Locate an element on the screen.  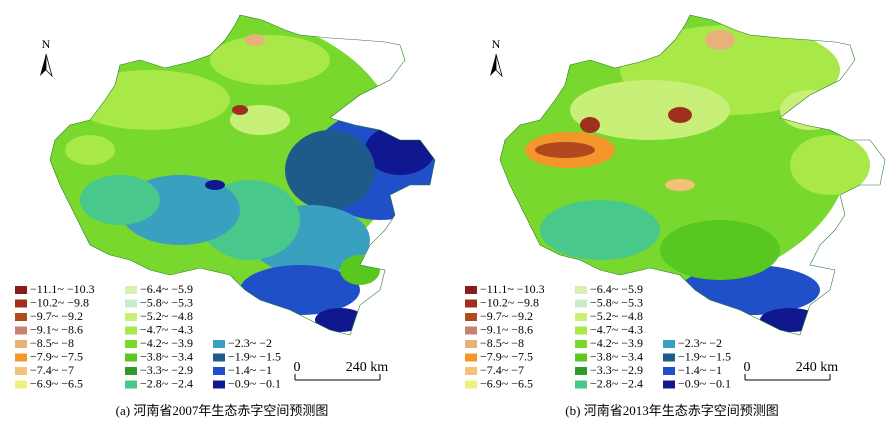
legend-label: −2.8~ −2.4 is located at coordinates (166, 383).